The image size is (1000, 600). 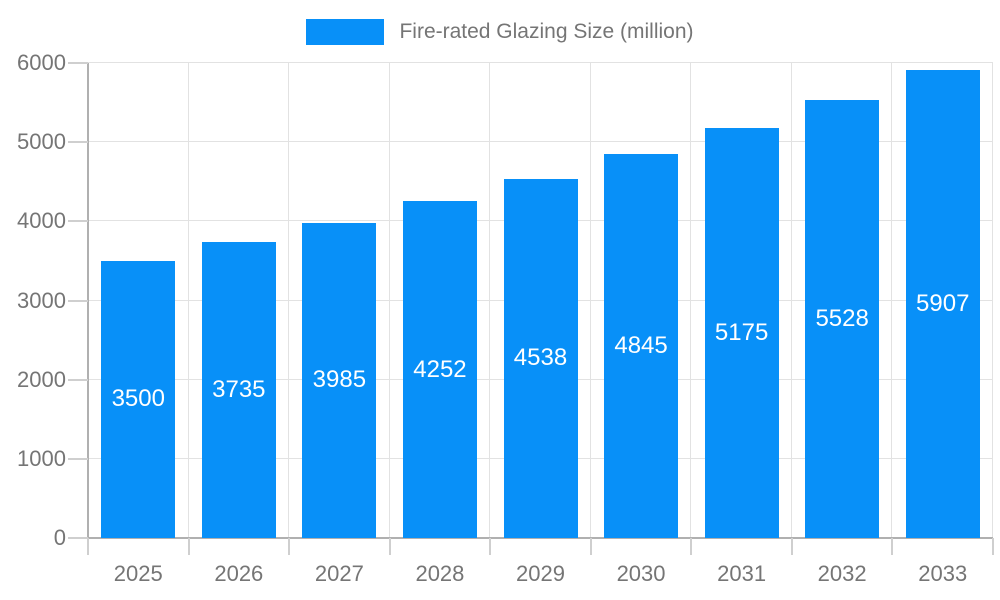 What do you see at coordinates (345, 32) in the screenshot?
I see `legend-swatch` at bounding box center [345, 32].